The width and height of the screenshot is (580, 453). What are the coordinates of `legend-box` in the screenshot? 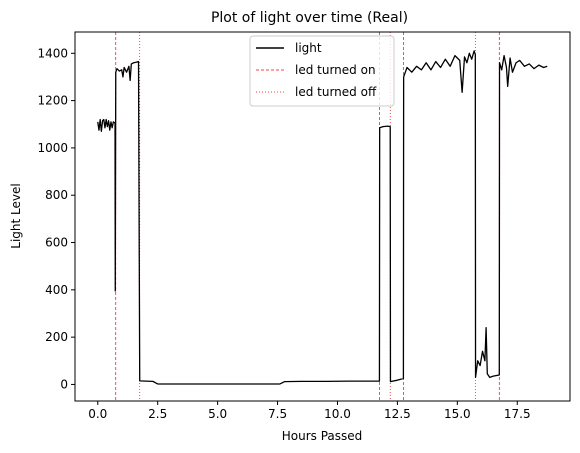 It's located at (322, 71).